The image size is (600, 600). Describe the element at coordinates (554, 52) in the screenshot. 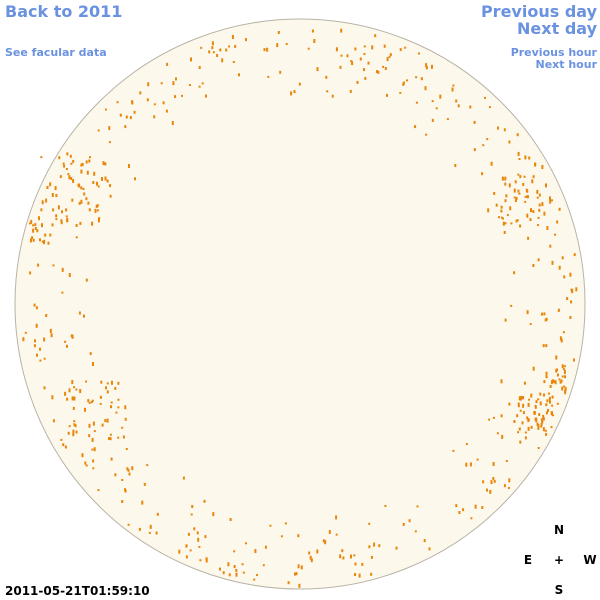

I see `previous-hour-link: Previous hour` at that location.